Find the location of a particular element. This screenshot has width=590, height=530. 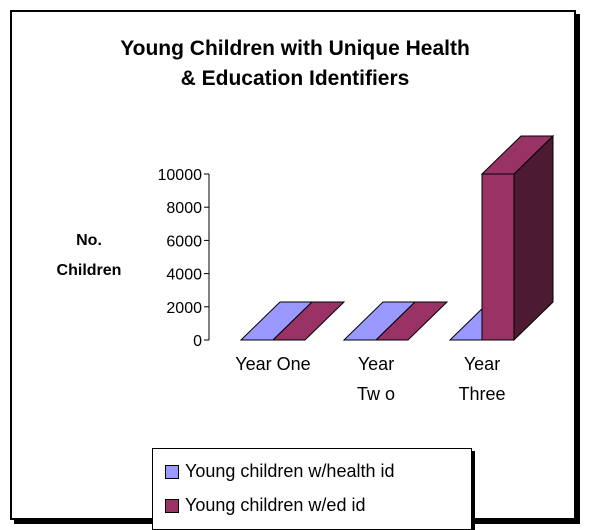

legend-item-ed: Young children w/ed id is located at coordinates (265, 505).